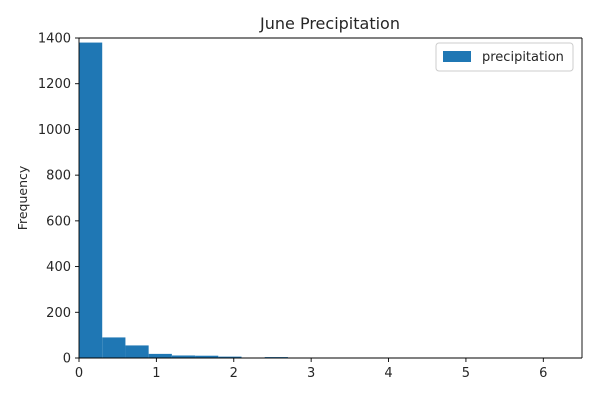  Describe the element at coordinates (22, 197) in the screenshot. I see `y-axis-label: Frequency` at that location.